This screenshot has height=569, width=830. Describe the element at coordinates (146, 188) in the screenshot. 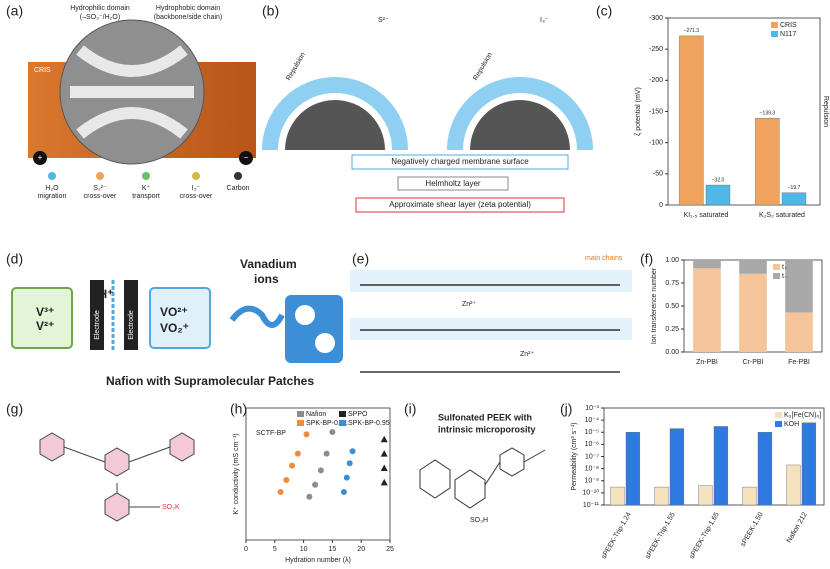

I see `legend-label: K⁺` at that location.